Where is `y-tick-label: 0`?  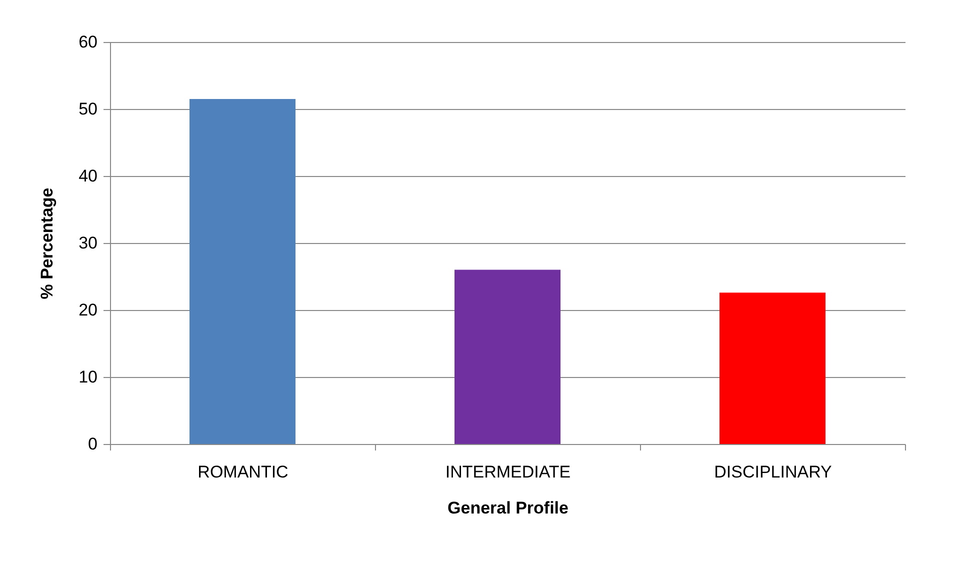
y-tick-label: 0 is located at coordinates (93, 444).